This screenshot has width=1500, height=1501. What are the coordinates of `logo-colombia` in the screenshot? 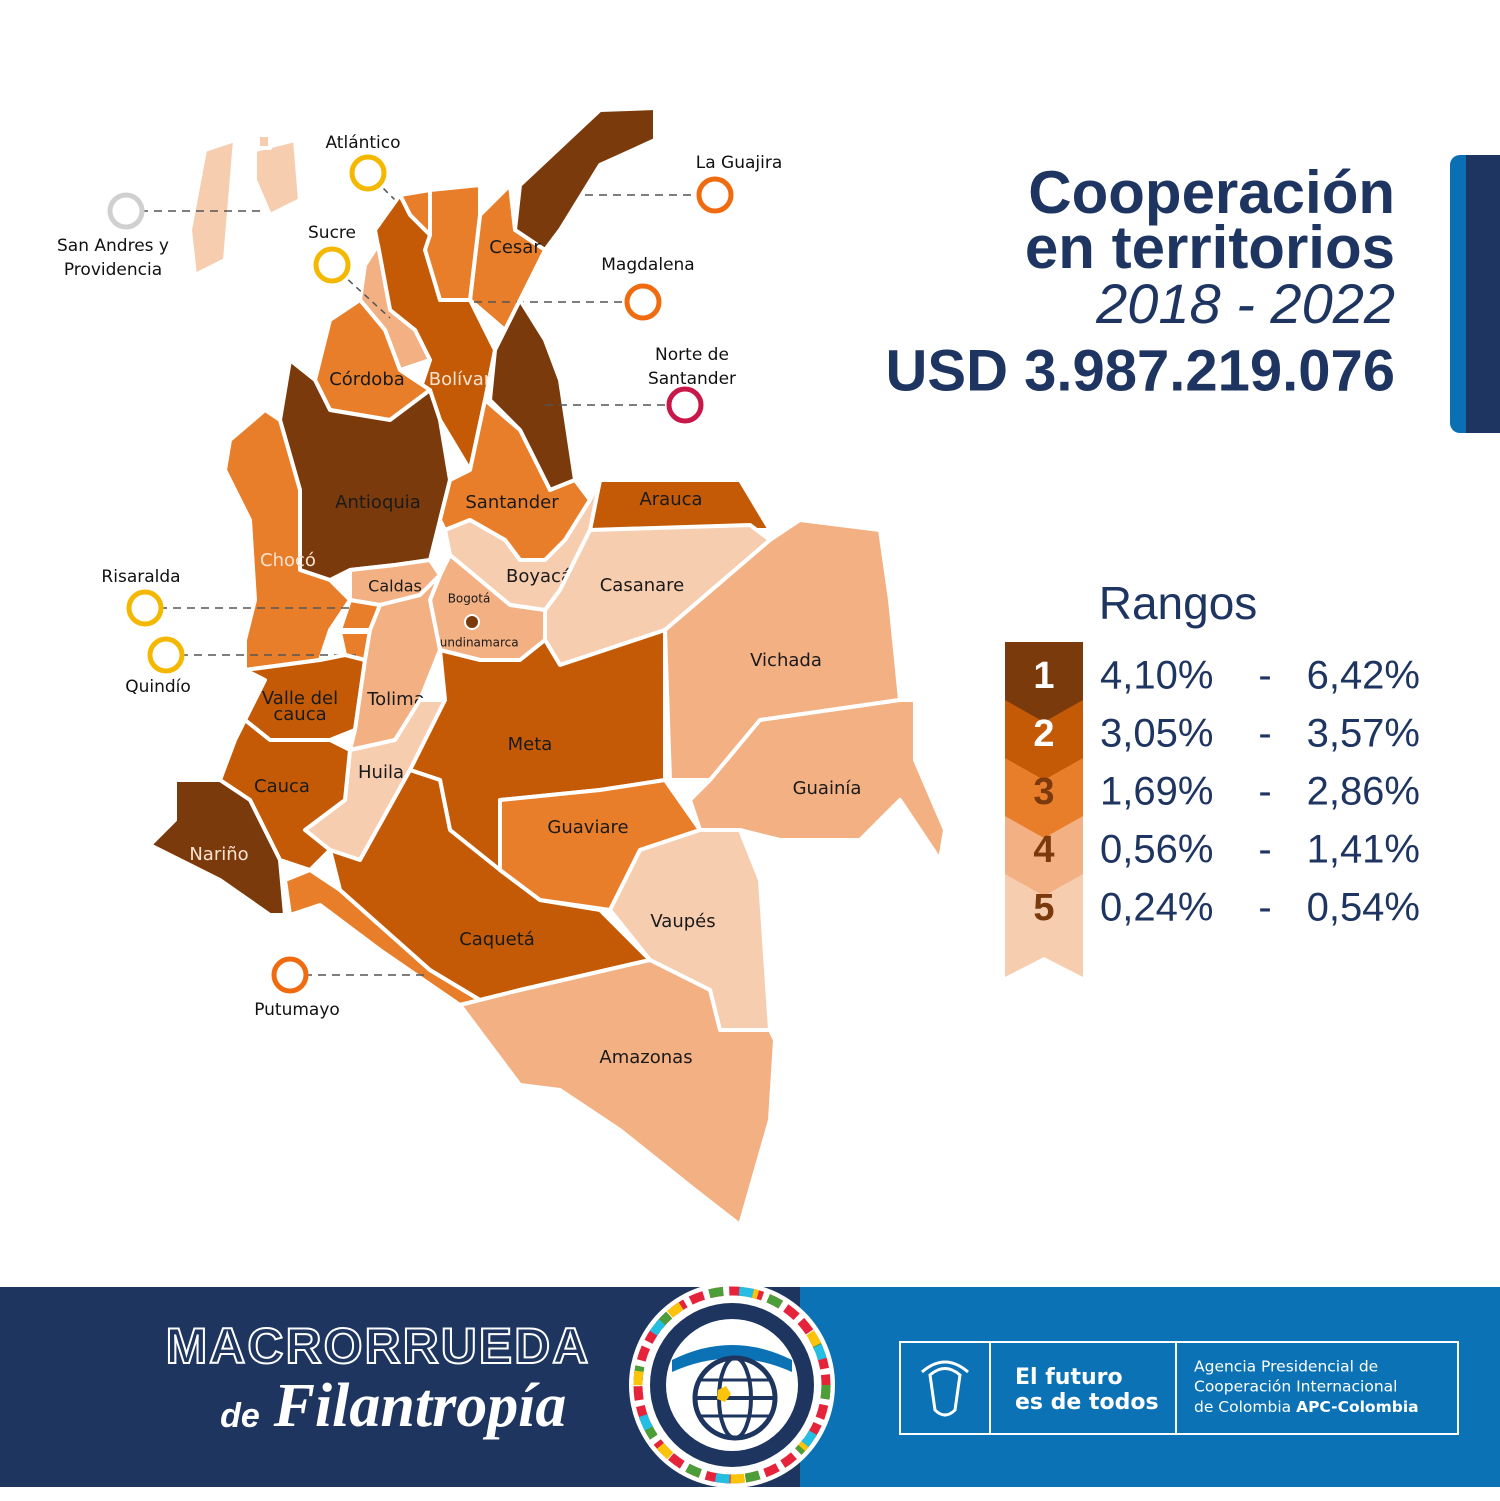 It's located at (724, 1394).